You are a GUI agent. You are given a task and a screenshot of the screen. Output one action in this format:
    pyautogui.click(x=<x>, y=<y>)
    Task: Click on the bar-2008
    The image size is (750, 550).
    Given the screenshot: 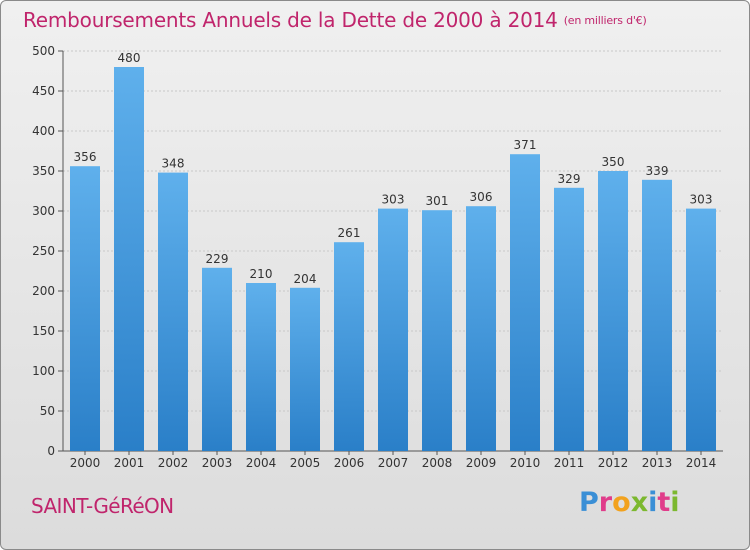 What is the action you would take?
    pyautogui.click(x=437, y=330)
    